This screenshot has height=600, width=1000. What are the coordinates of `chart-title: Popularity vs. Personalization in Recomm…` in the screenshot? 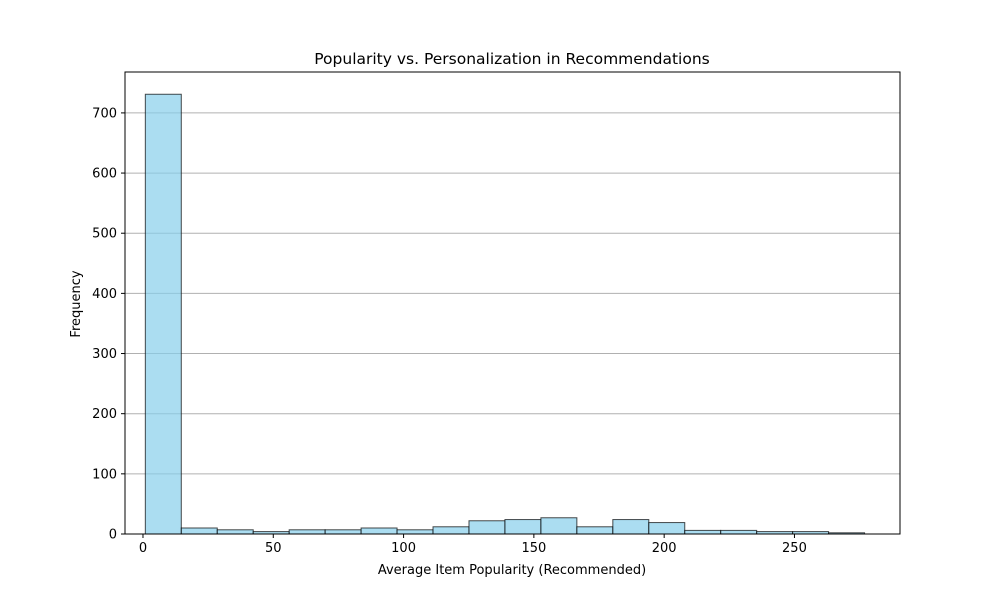 It's located at (512, 59).